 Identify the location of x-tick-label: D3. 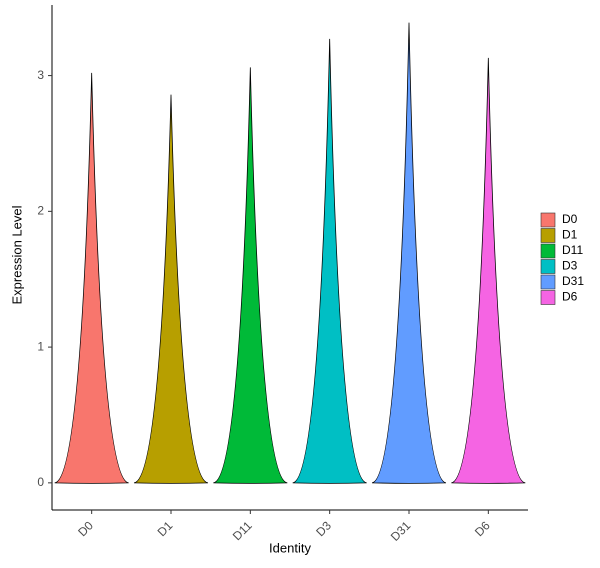
(323, 528).